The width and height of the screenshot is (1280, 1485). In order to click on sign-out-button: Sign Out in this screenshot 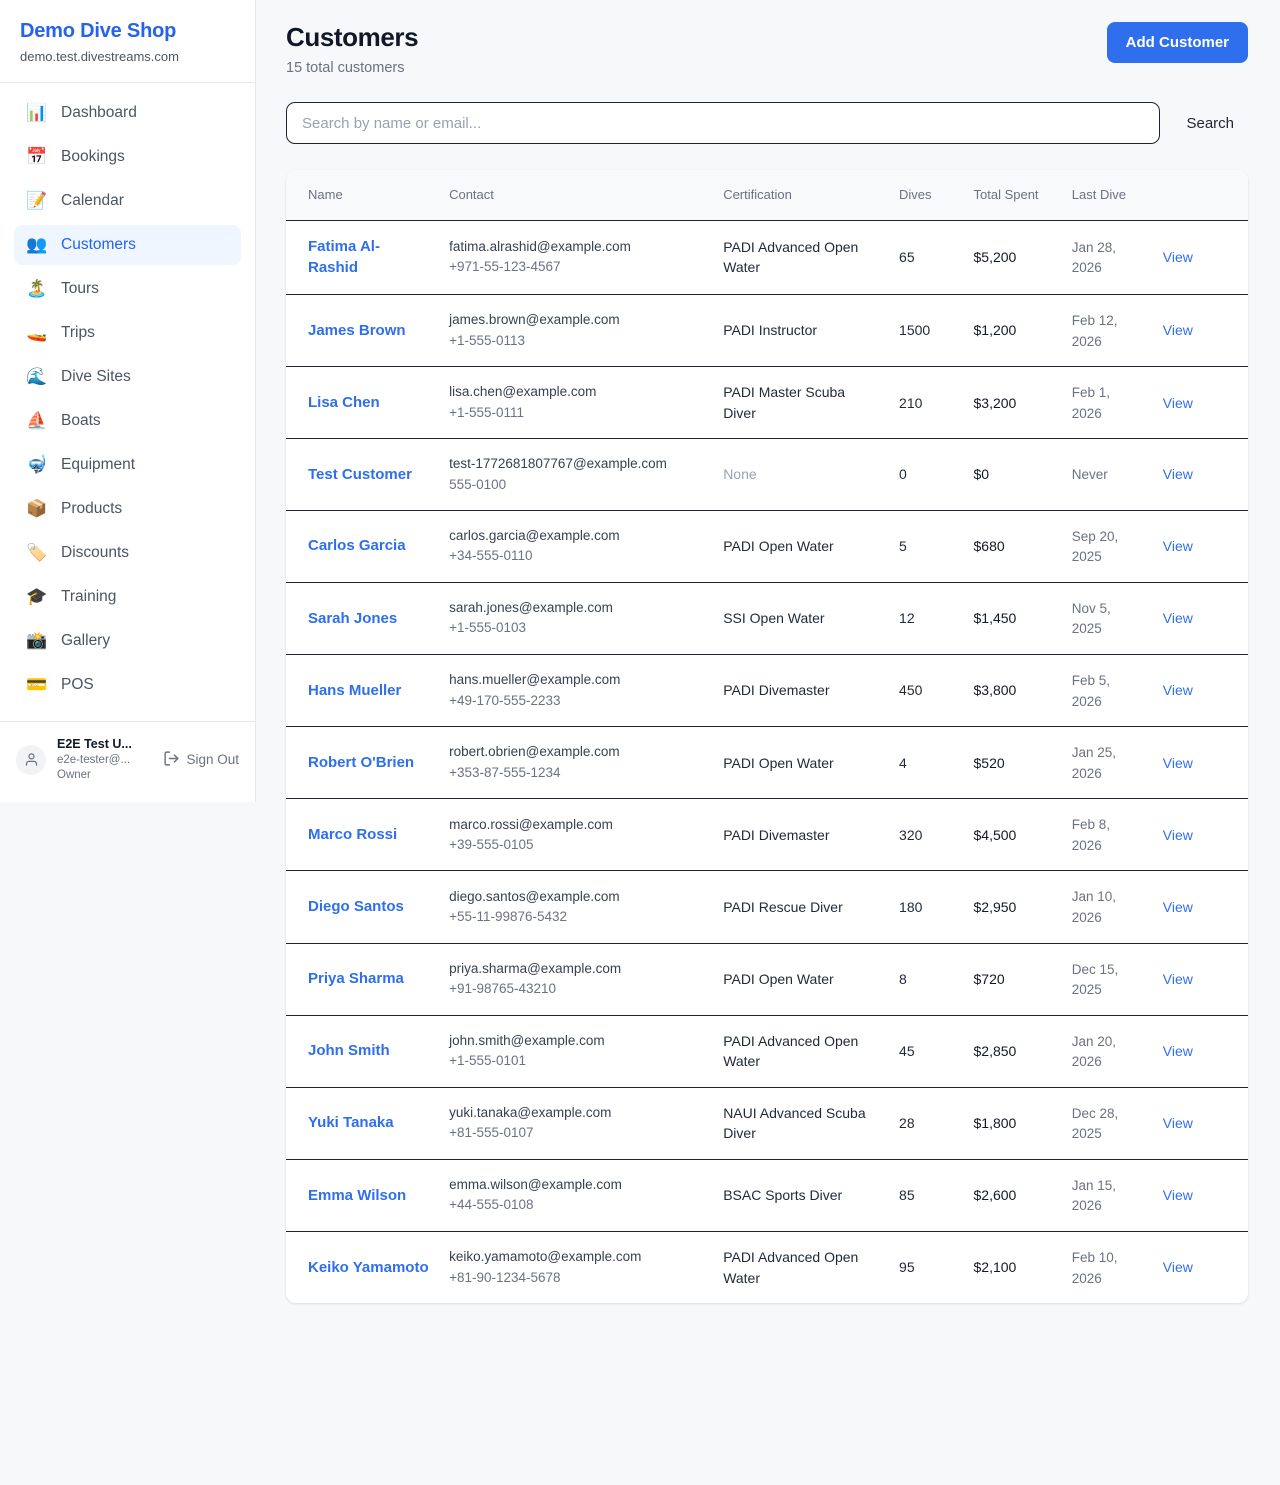, I will do `click(201, 760)`.